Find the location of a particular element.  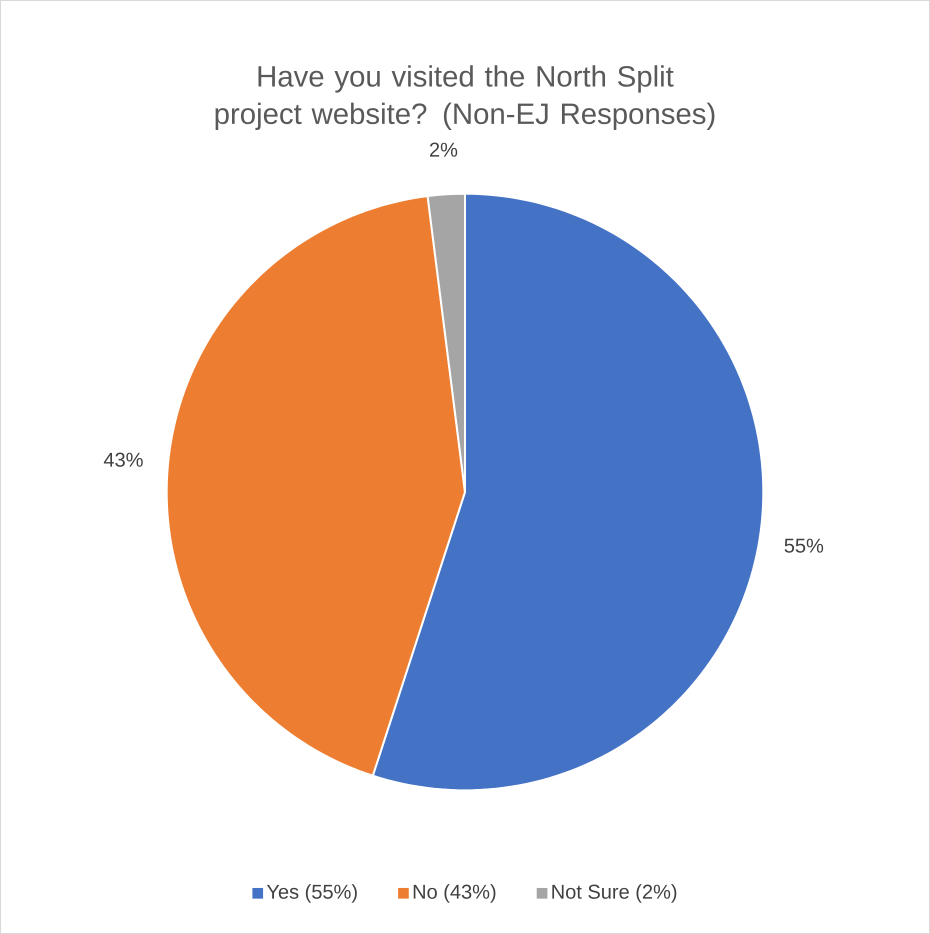

legend-label: No (43%) is located at coordinates (455, 893).